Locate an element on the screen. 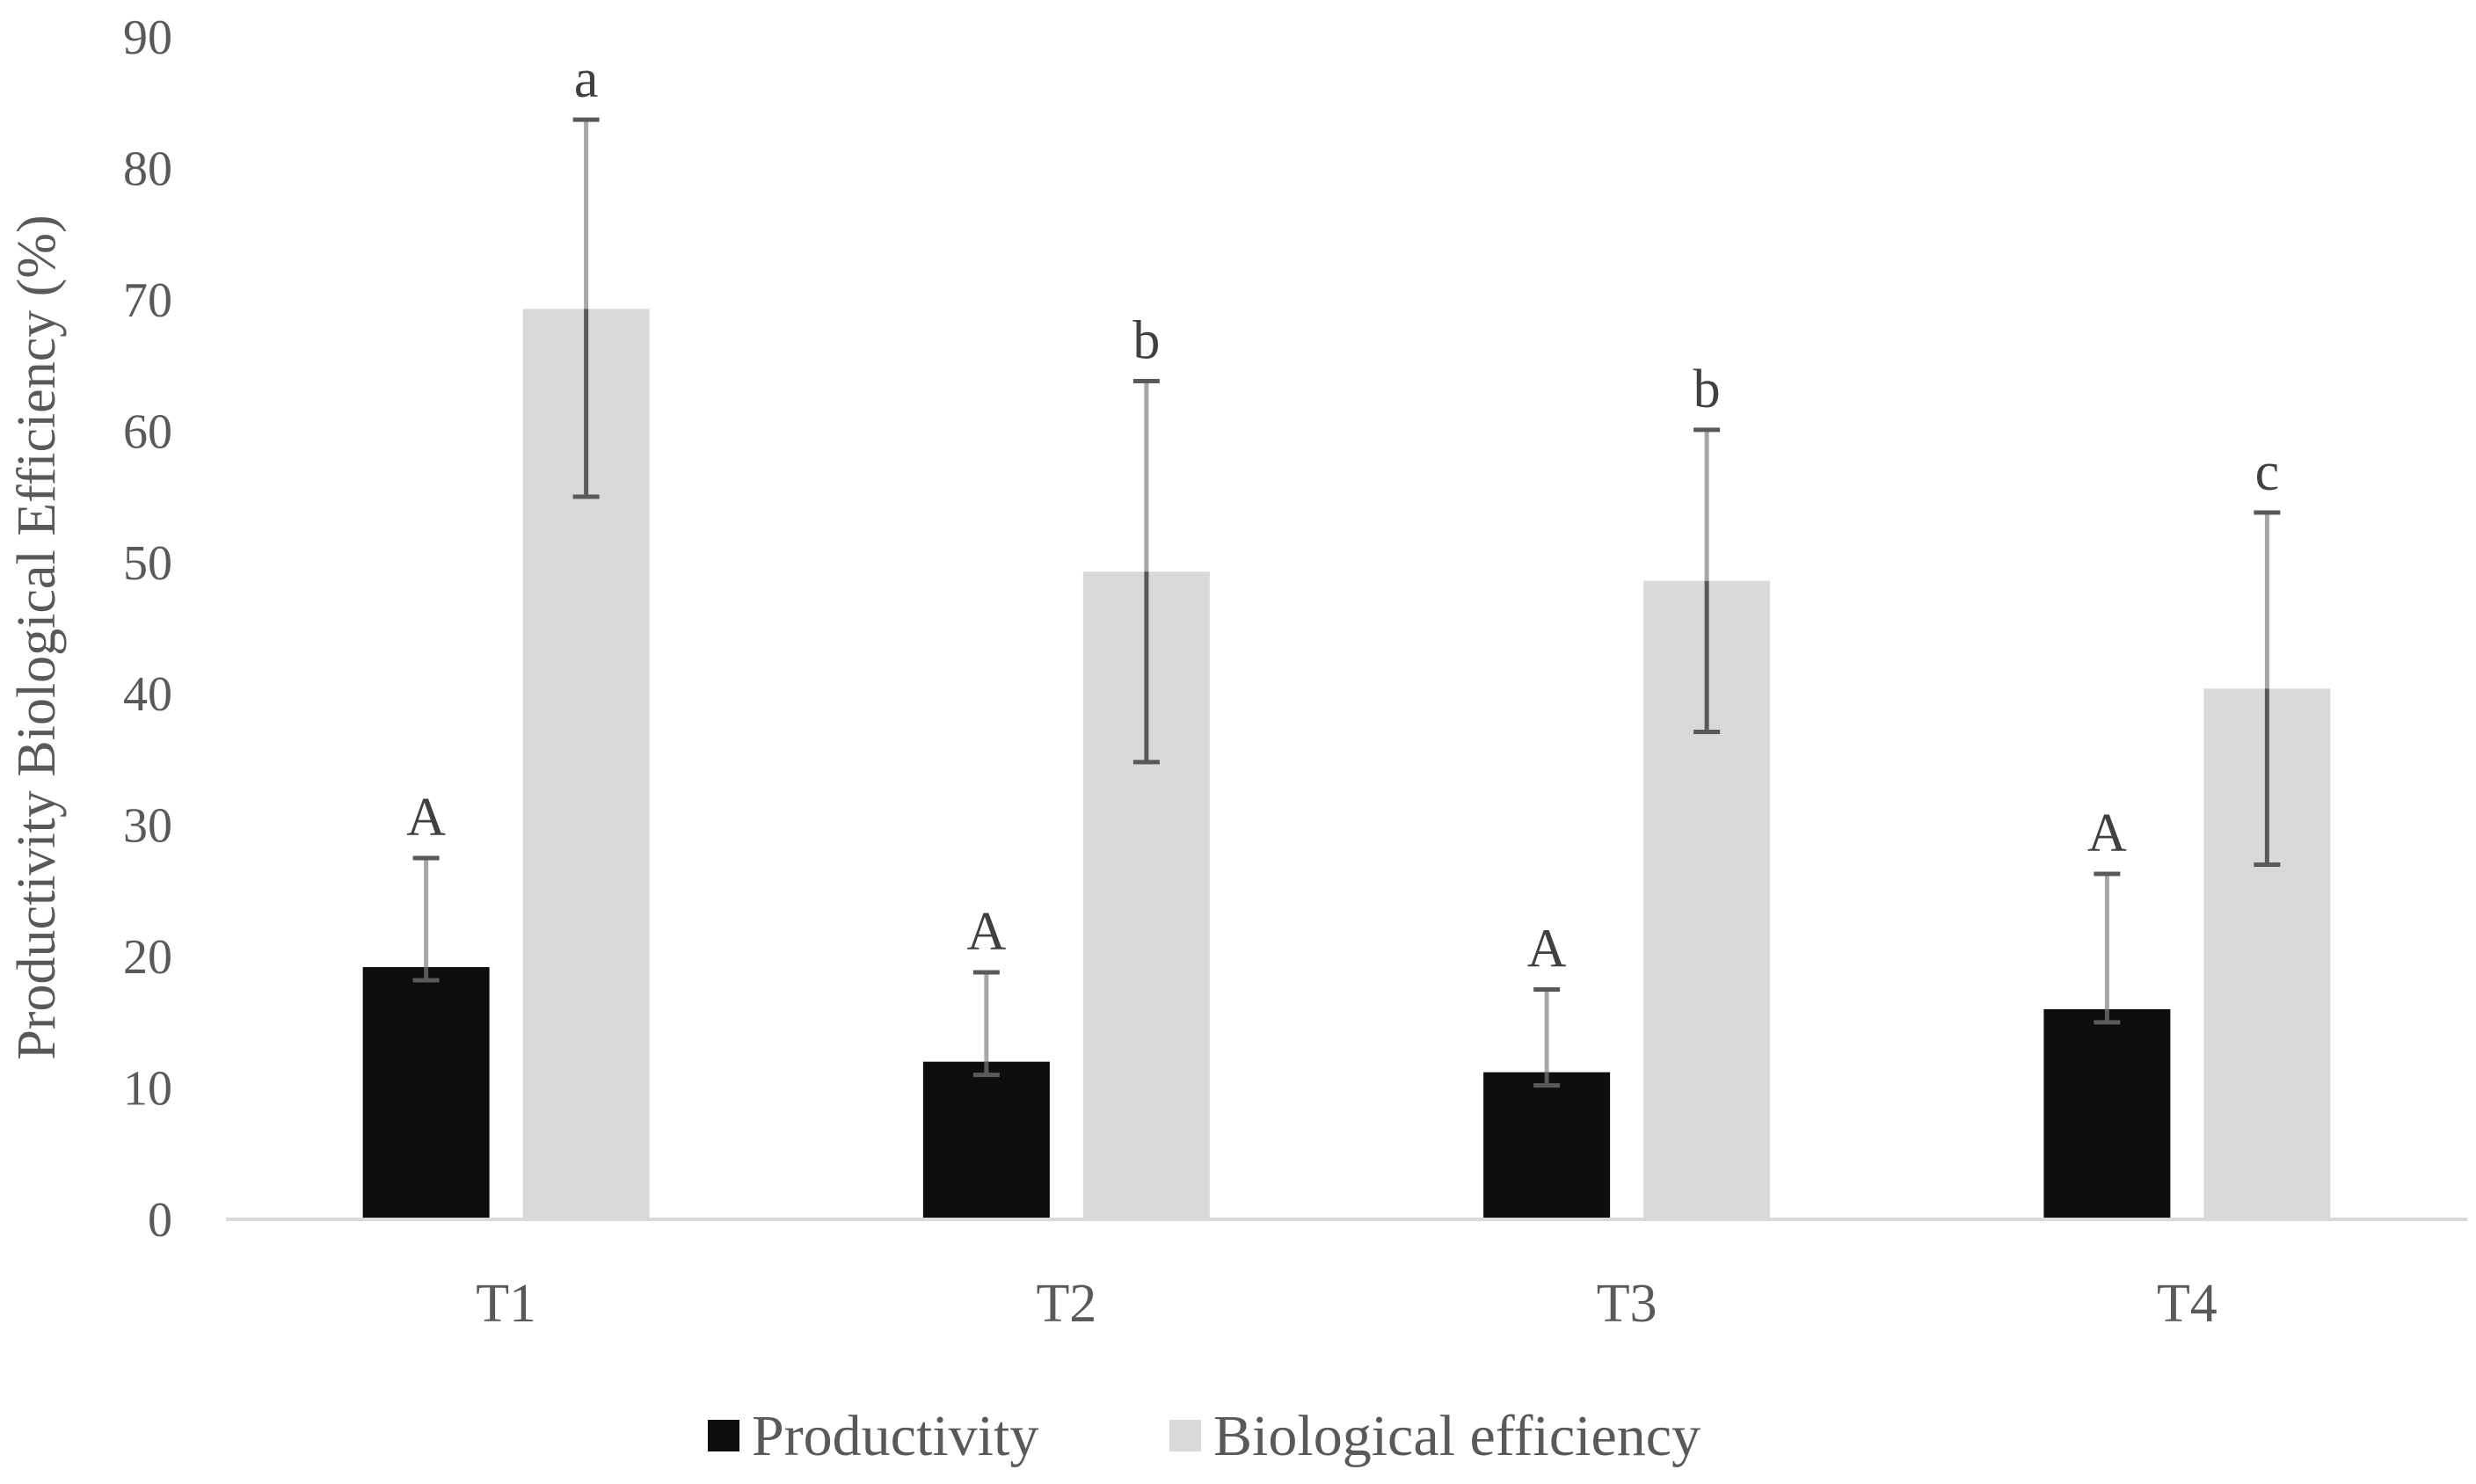 This screenshot has width=2476, height=1484. y-tick-label: 20 is located at coordinates (148, 958).